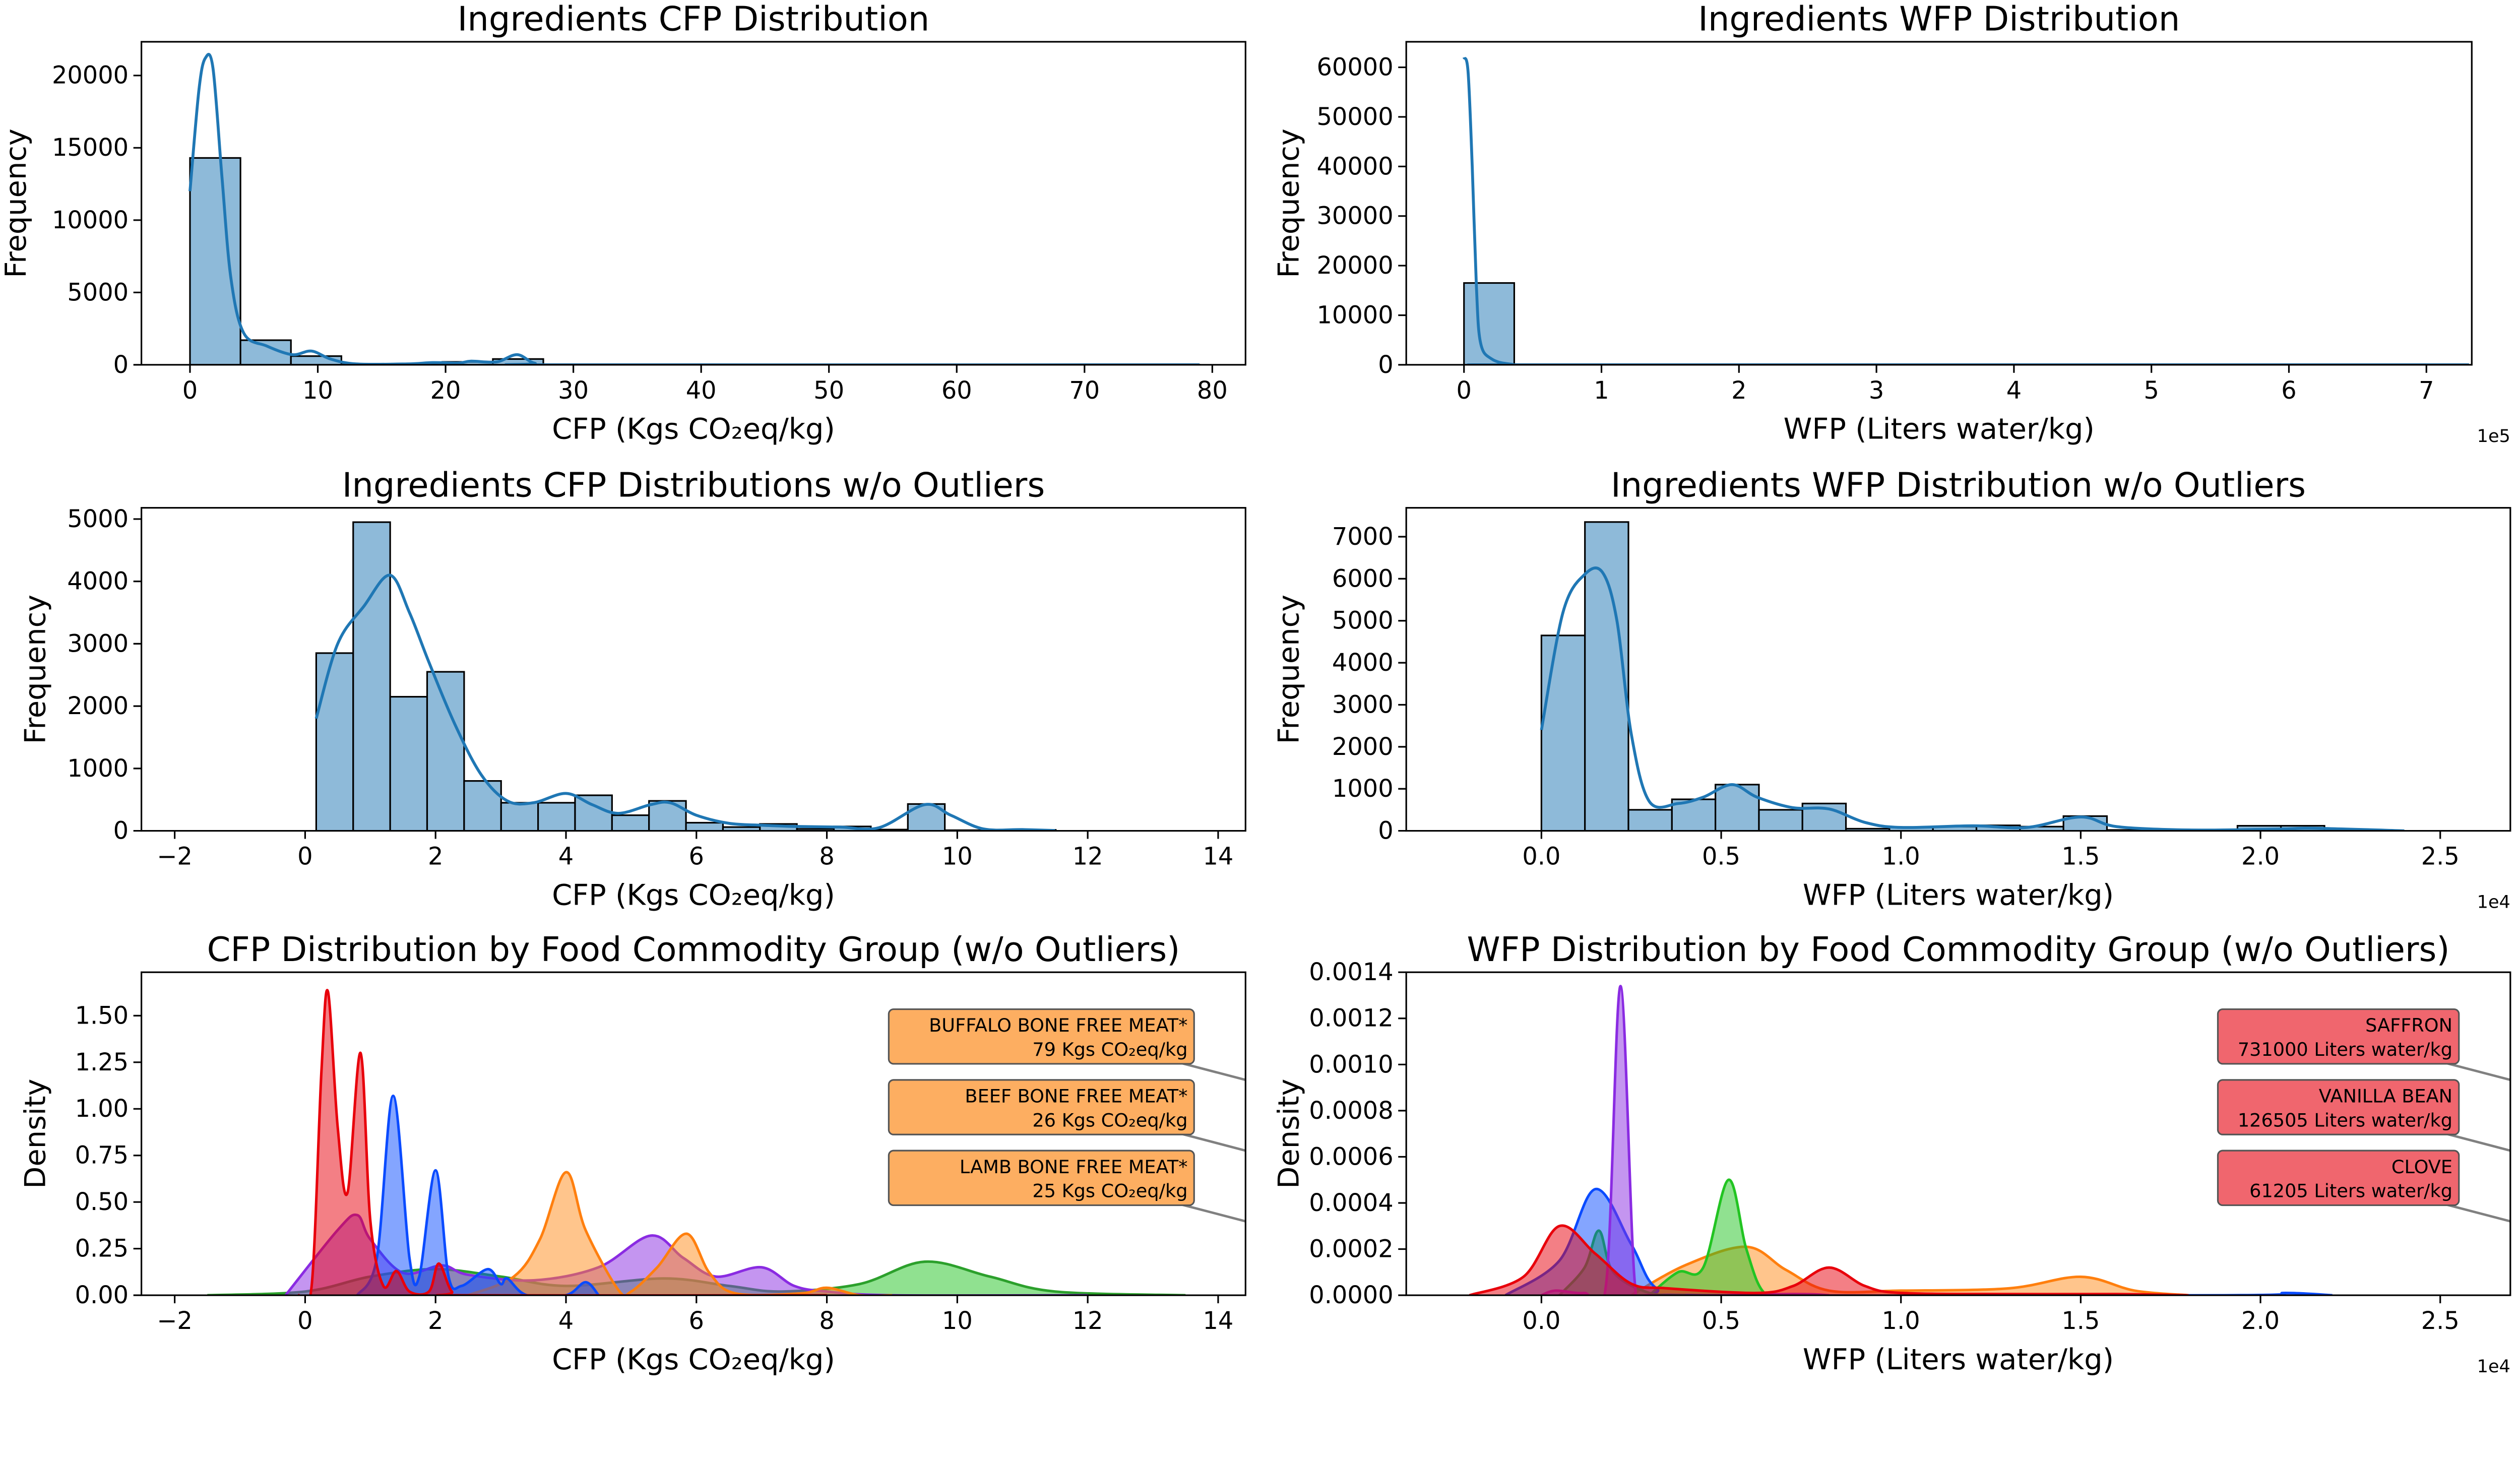  Describe the element at coordinates (694, 895) in the screenshot. I see `x-axis-label: CFP (Kgs CO₂eq/kg)` at that location.